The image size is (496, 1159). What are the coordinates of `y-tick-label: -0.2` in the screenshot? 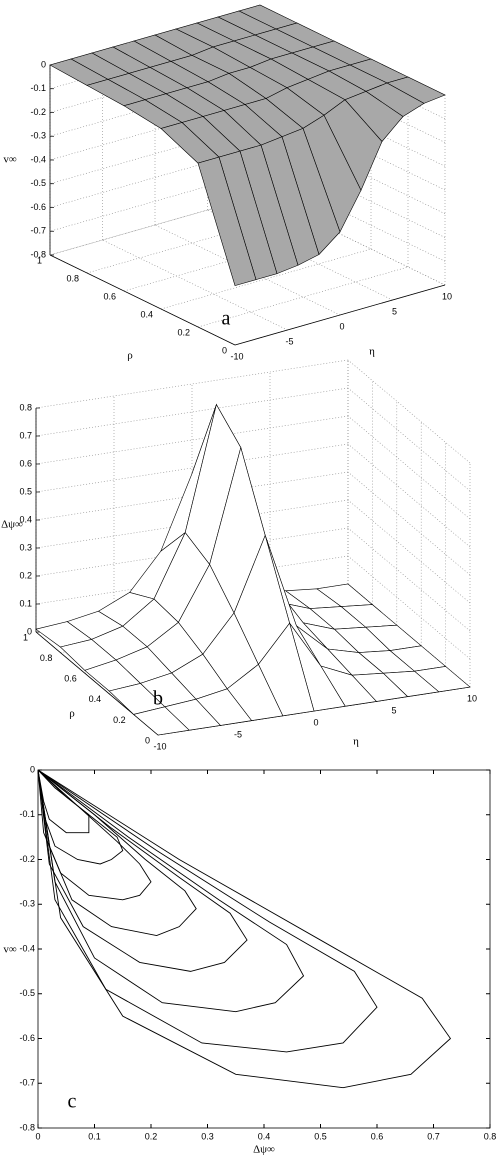 It's located at (27, 859).